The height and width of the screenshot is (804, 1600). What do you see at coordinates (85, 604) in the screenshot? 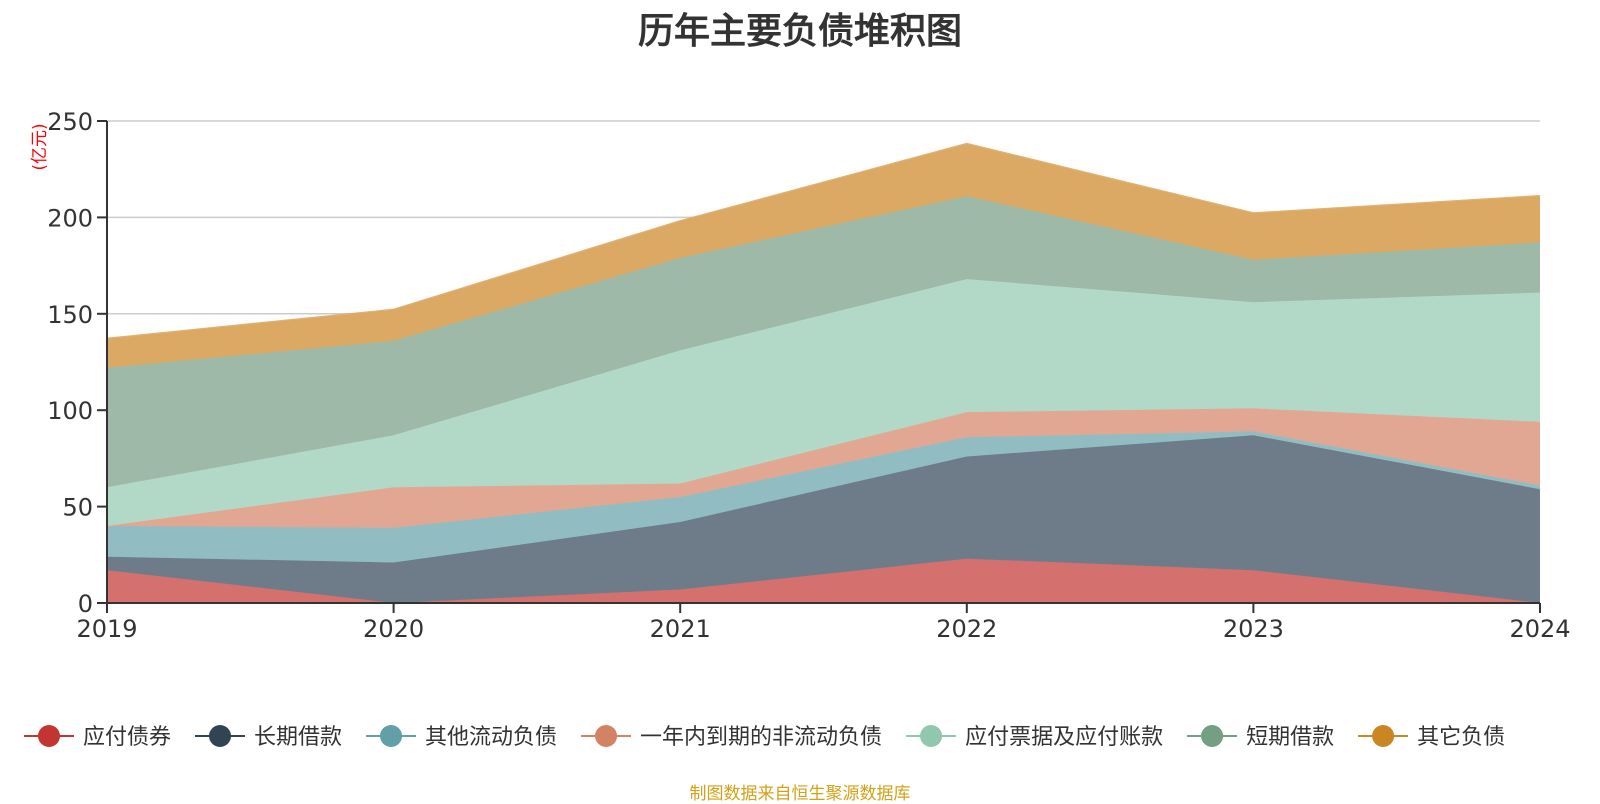
I see `y-tick-label-0: 0` at bounding box center [85, 604].